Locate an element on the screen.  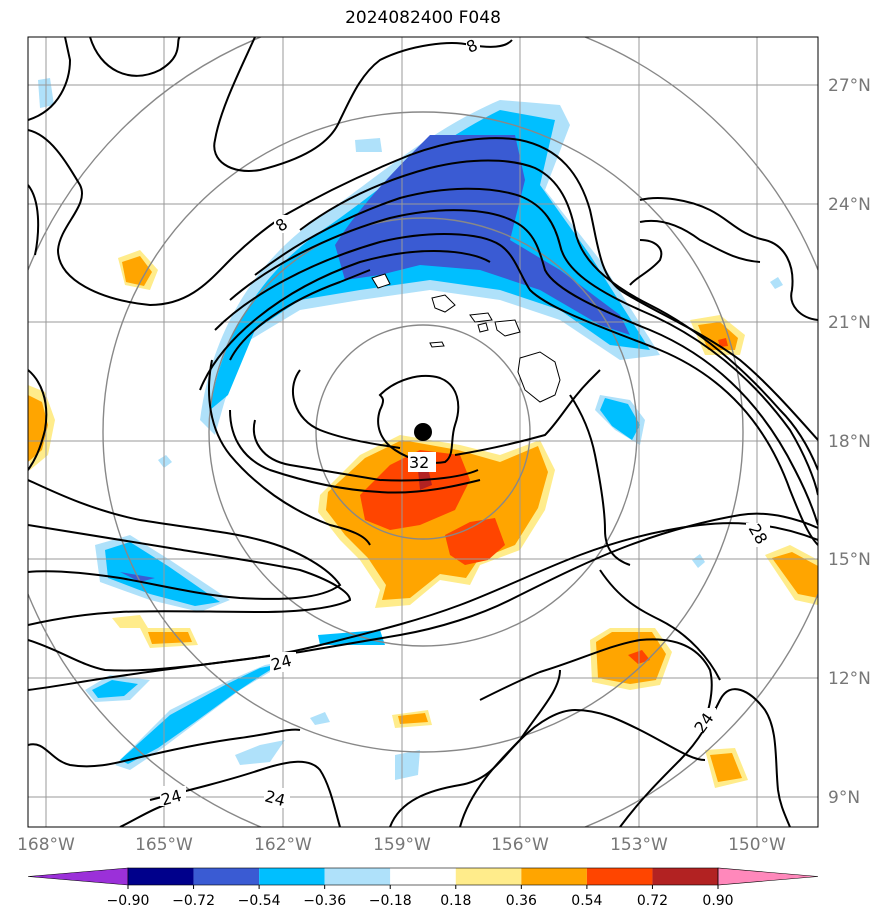
contour-label-24-a: 24 is located at coordinates (281, 663).